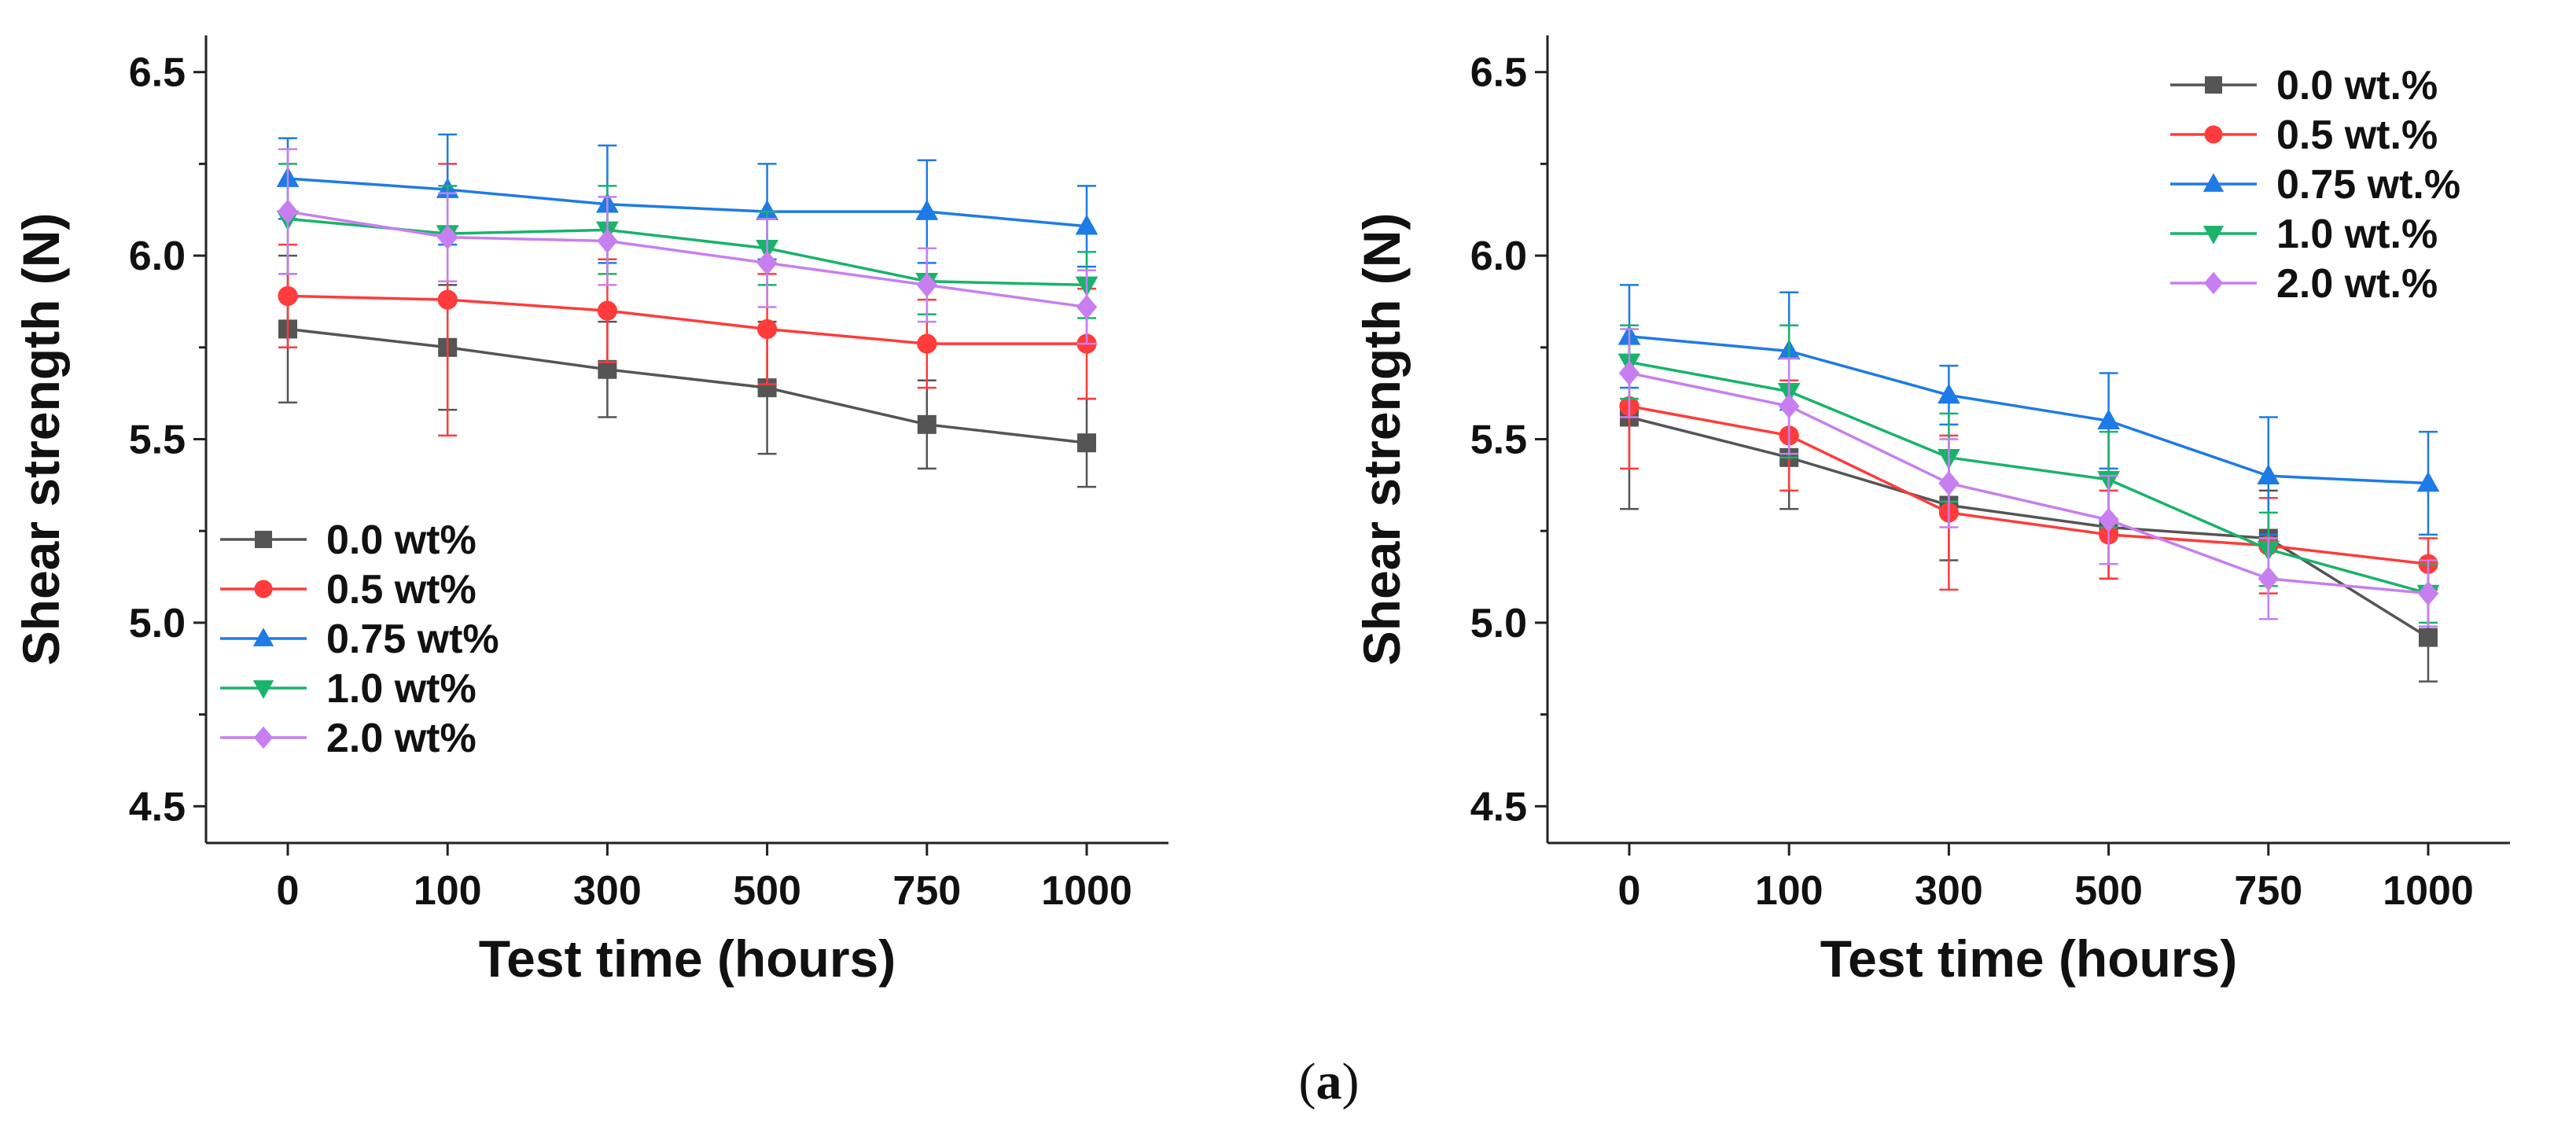  Describe the element at coordinates (2357, 135) in the screenshot. I see `legend-label: 0.5 wt.%` at that location.